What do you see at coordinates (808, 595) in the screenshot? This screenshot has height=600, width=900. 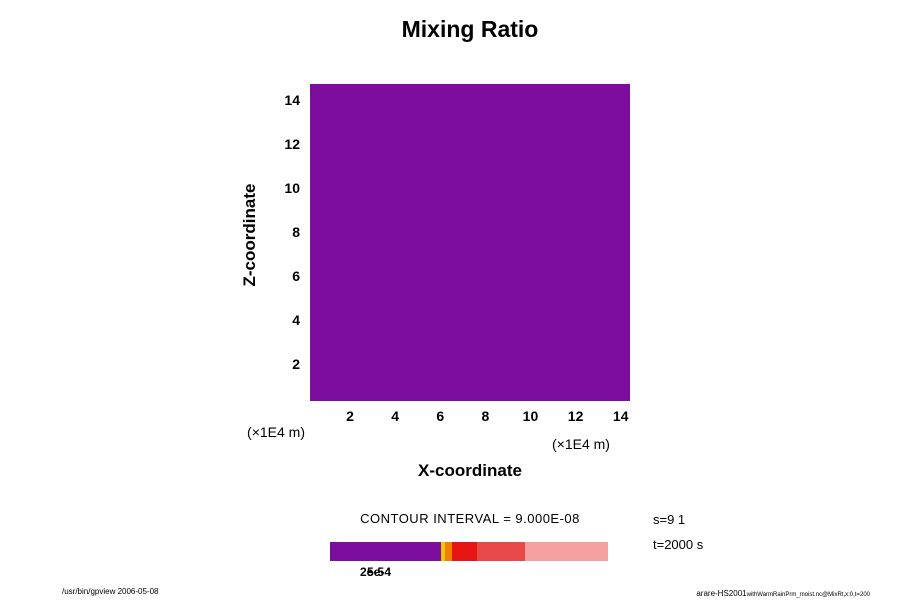 I see `footer-source-sub: withWarmRainPrm_moist.nc@MixRt,x:0,t=200` at bounding box center [808, 595].